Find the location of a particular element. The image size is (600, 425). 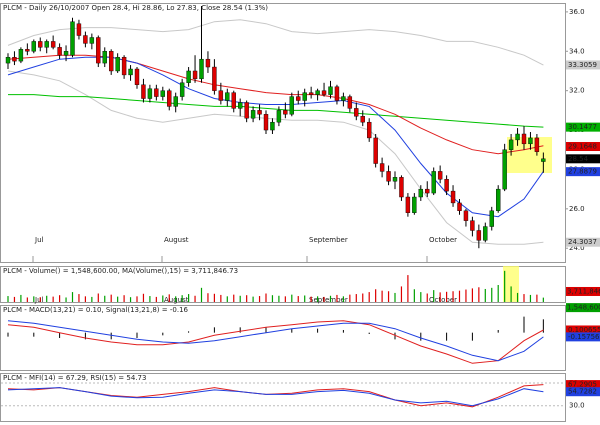

indicator-panel is located at coordinates (283, 397).